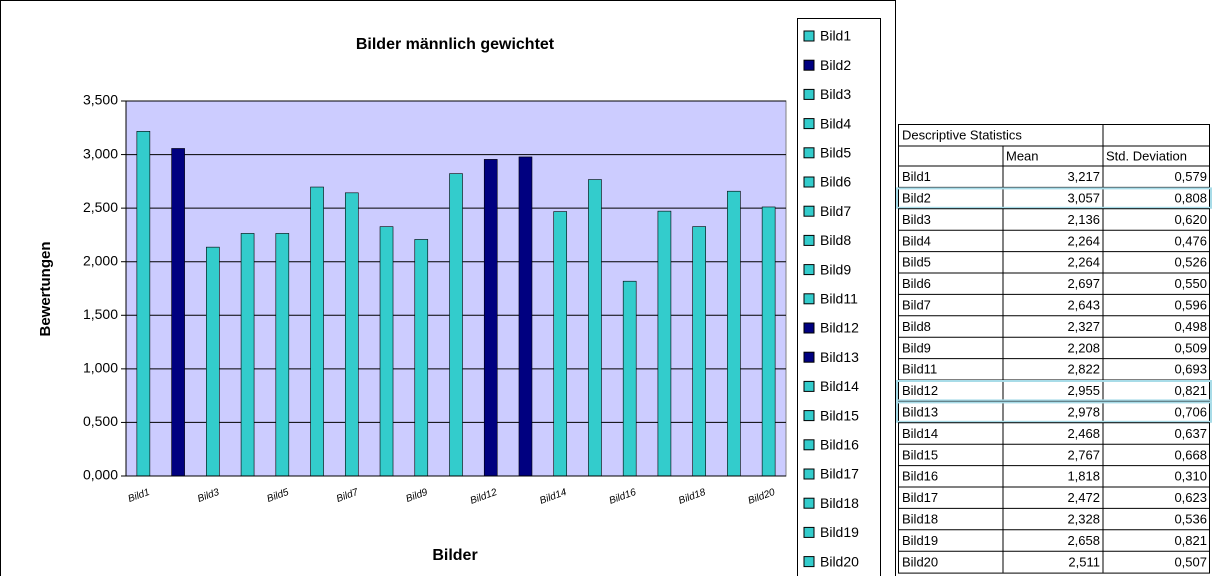  What do you see at coordinates (100, 314) in the screenshot?
I see `y-tick-label: 1,500` at bounding box center [100, 314].